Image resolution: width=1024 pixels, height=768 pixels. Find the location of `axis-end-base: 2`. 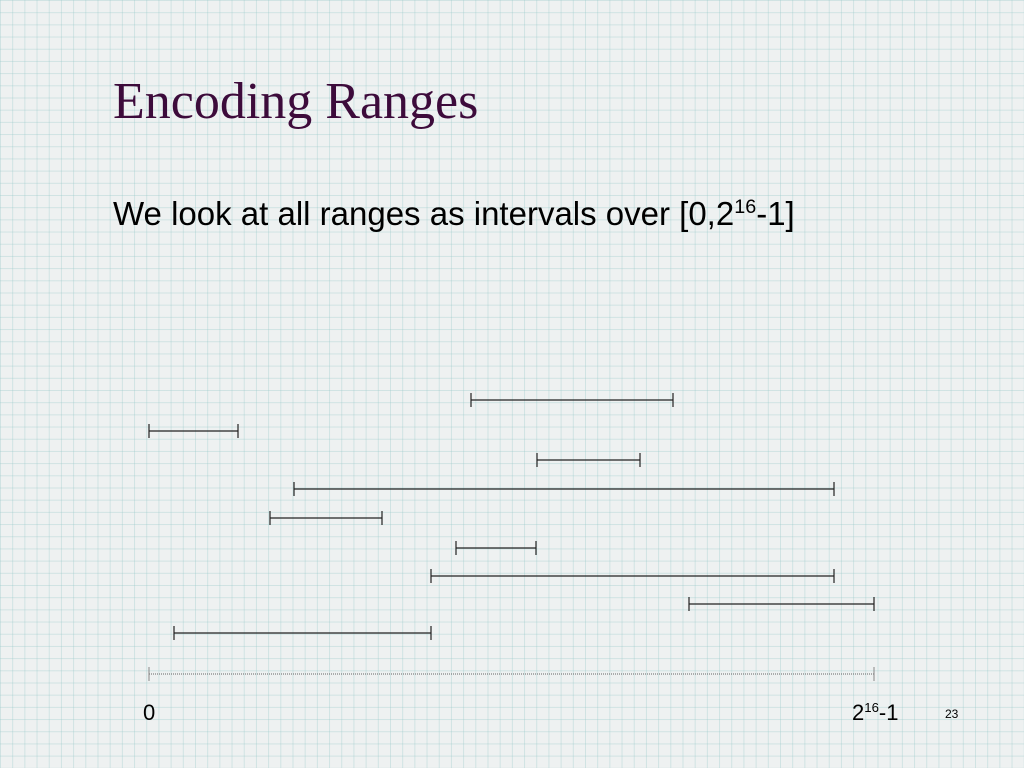

axis-end-base: 2 is located at coordinates (858, 712).